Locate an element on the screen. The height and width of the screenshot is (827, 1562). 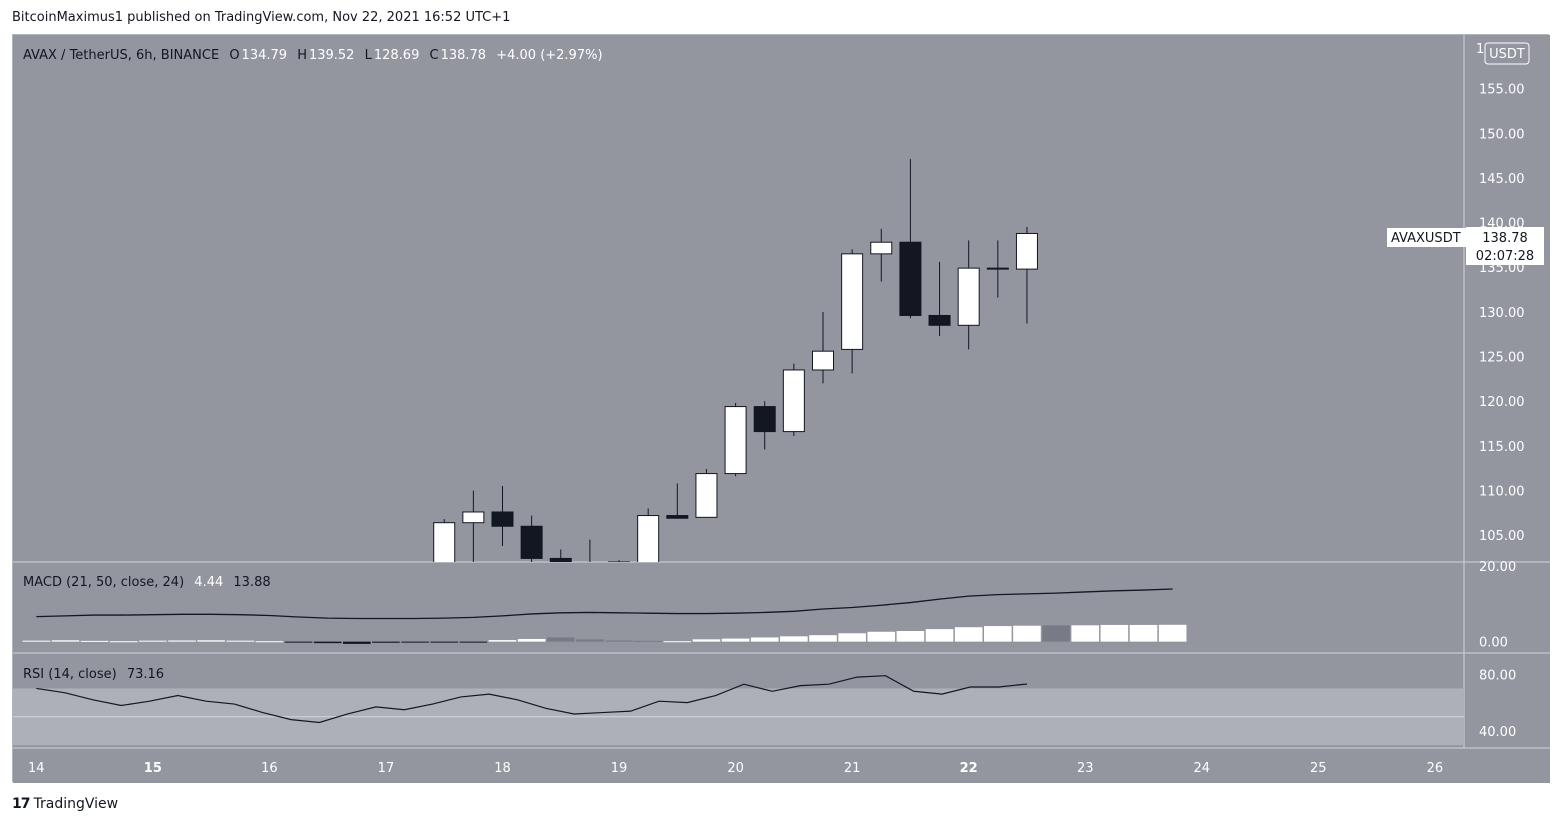
legend-high-label: H is located at coordinates (302, 55).